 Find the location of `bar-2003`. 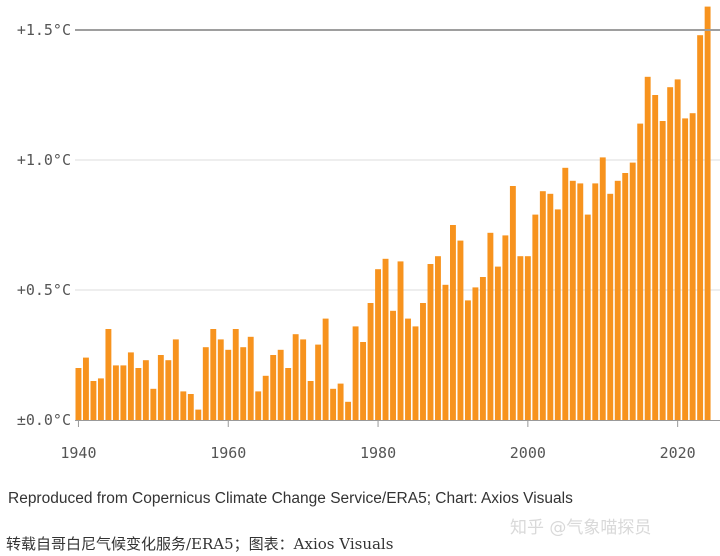

bar-2003 is located at coordinates (550, 306).